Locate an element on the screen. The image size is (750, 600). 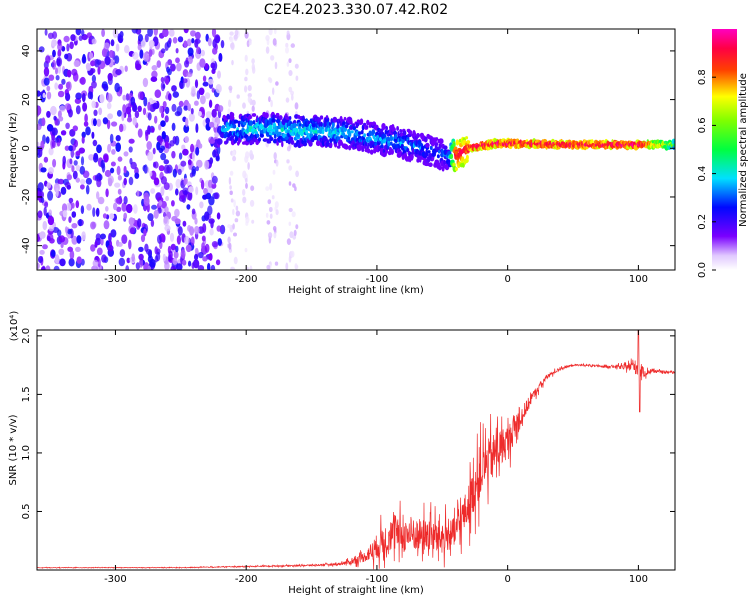
spectrogram-x-label: Height of straight line (km) is located at coordinates (356, 290).